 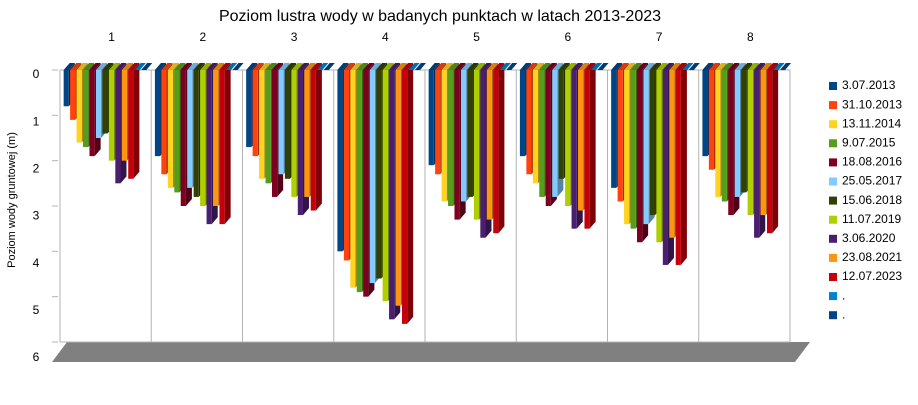 I want to click on legend-label: 3.07.2013, so click(x=869, y=85).